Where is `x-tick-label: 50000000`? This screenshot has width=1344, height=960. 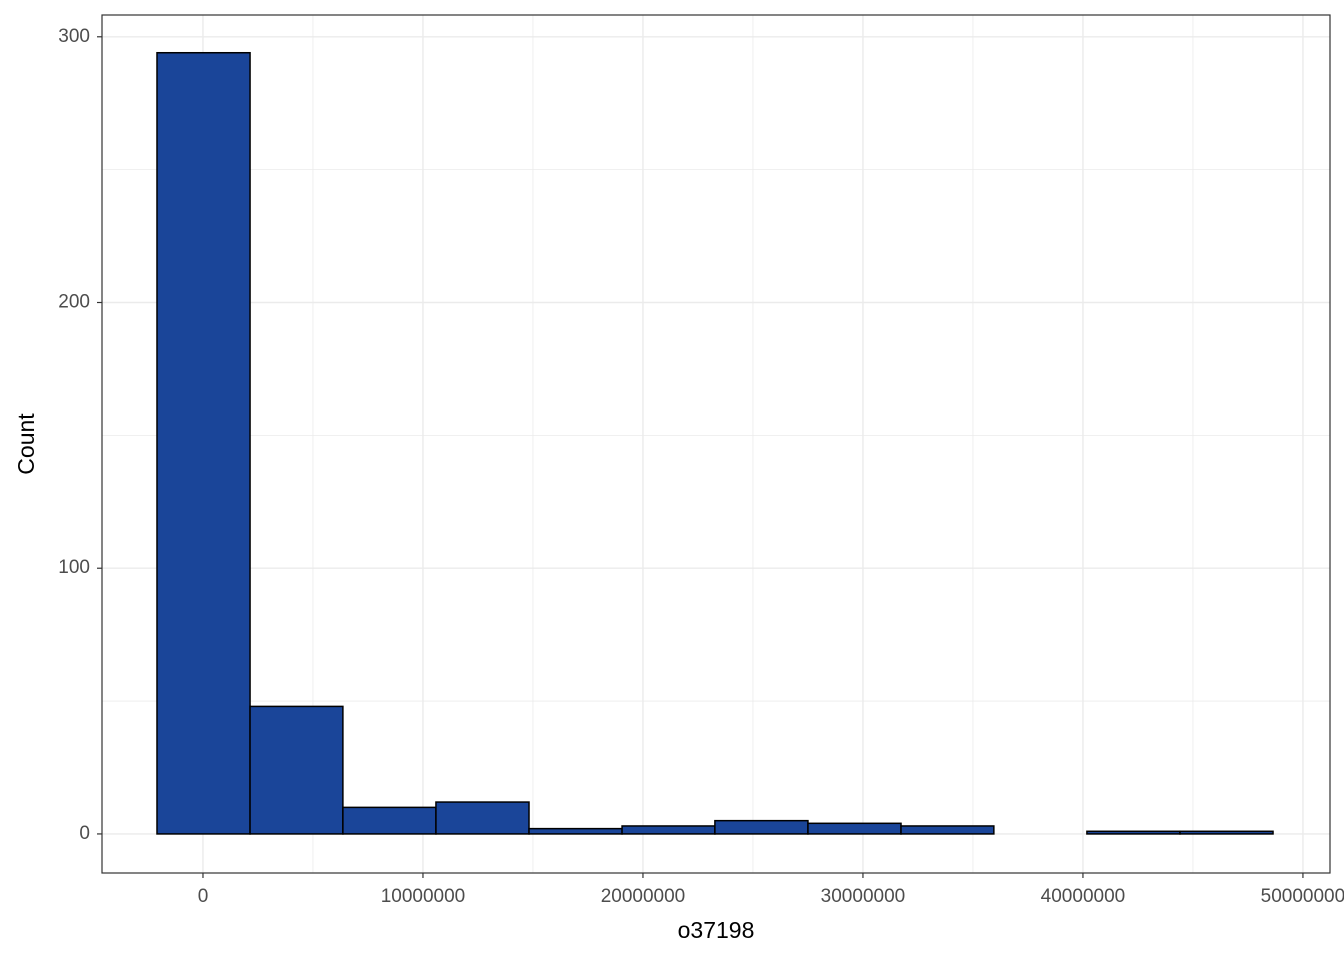
x-tick-label: 50000000 is located at coordinates (1302, 896).